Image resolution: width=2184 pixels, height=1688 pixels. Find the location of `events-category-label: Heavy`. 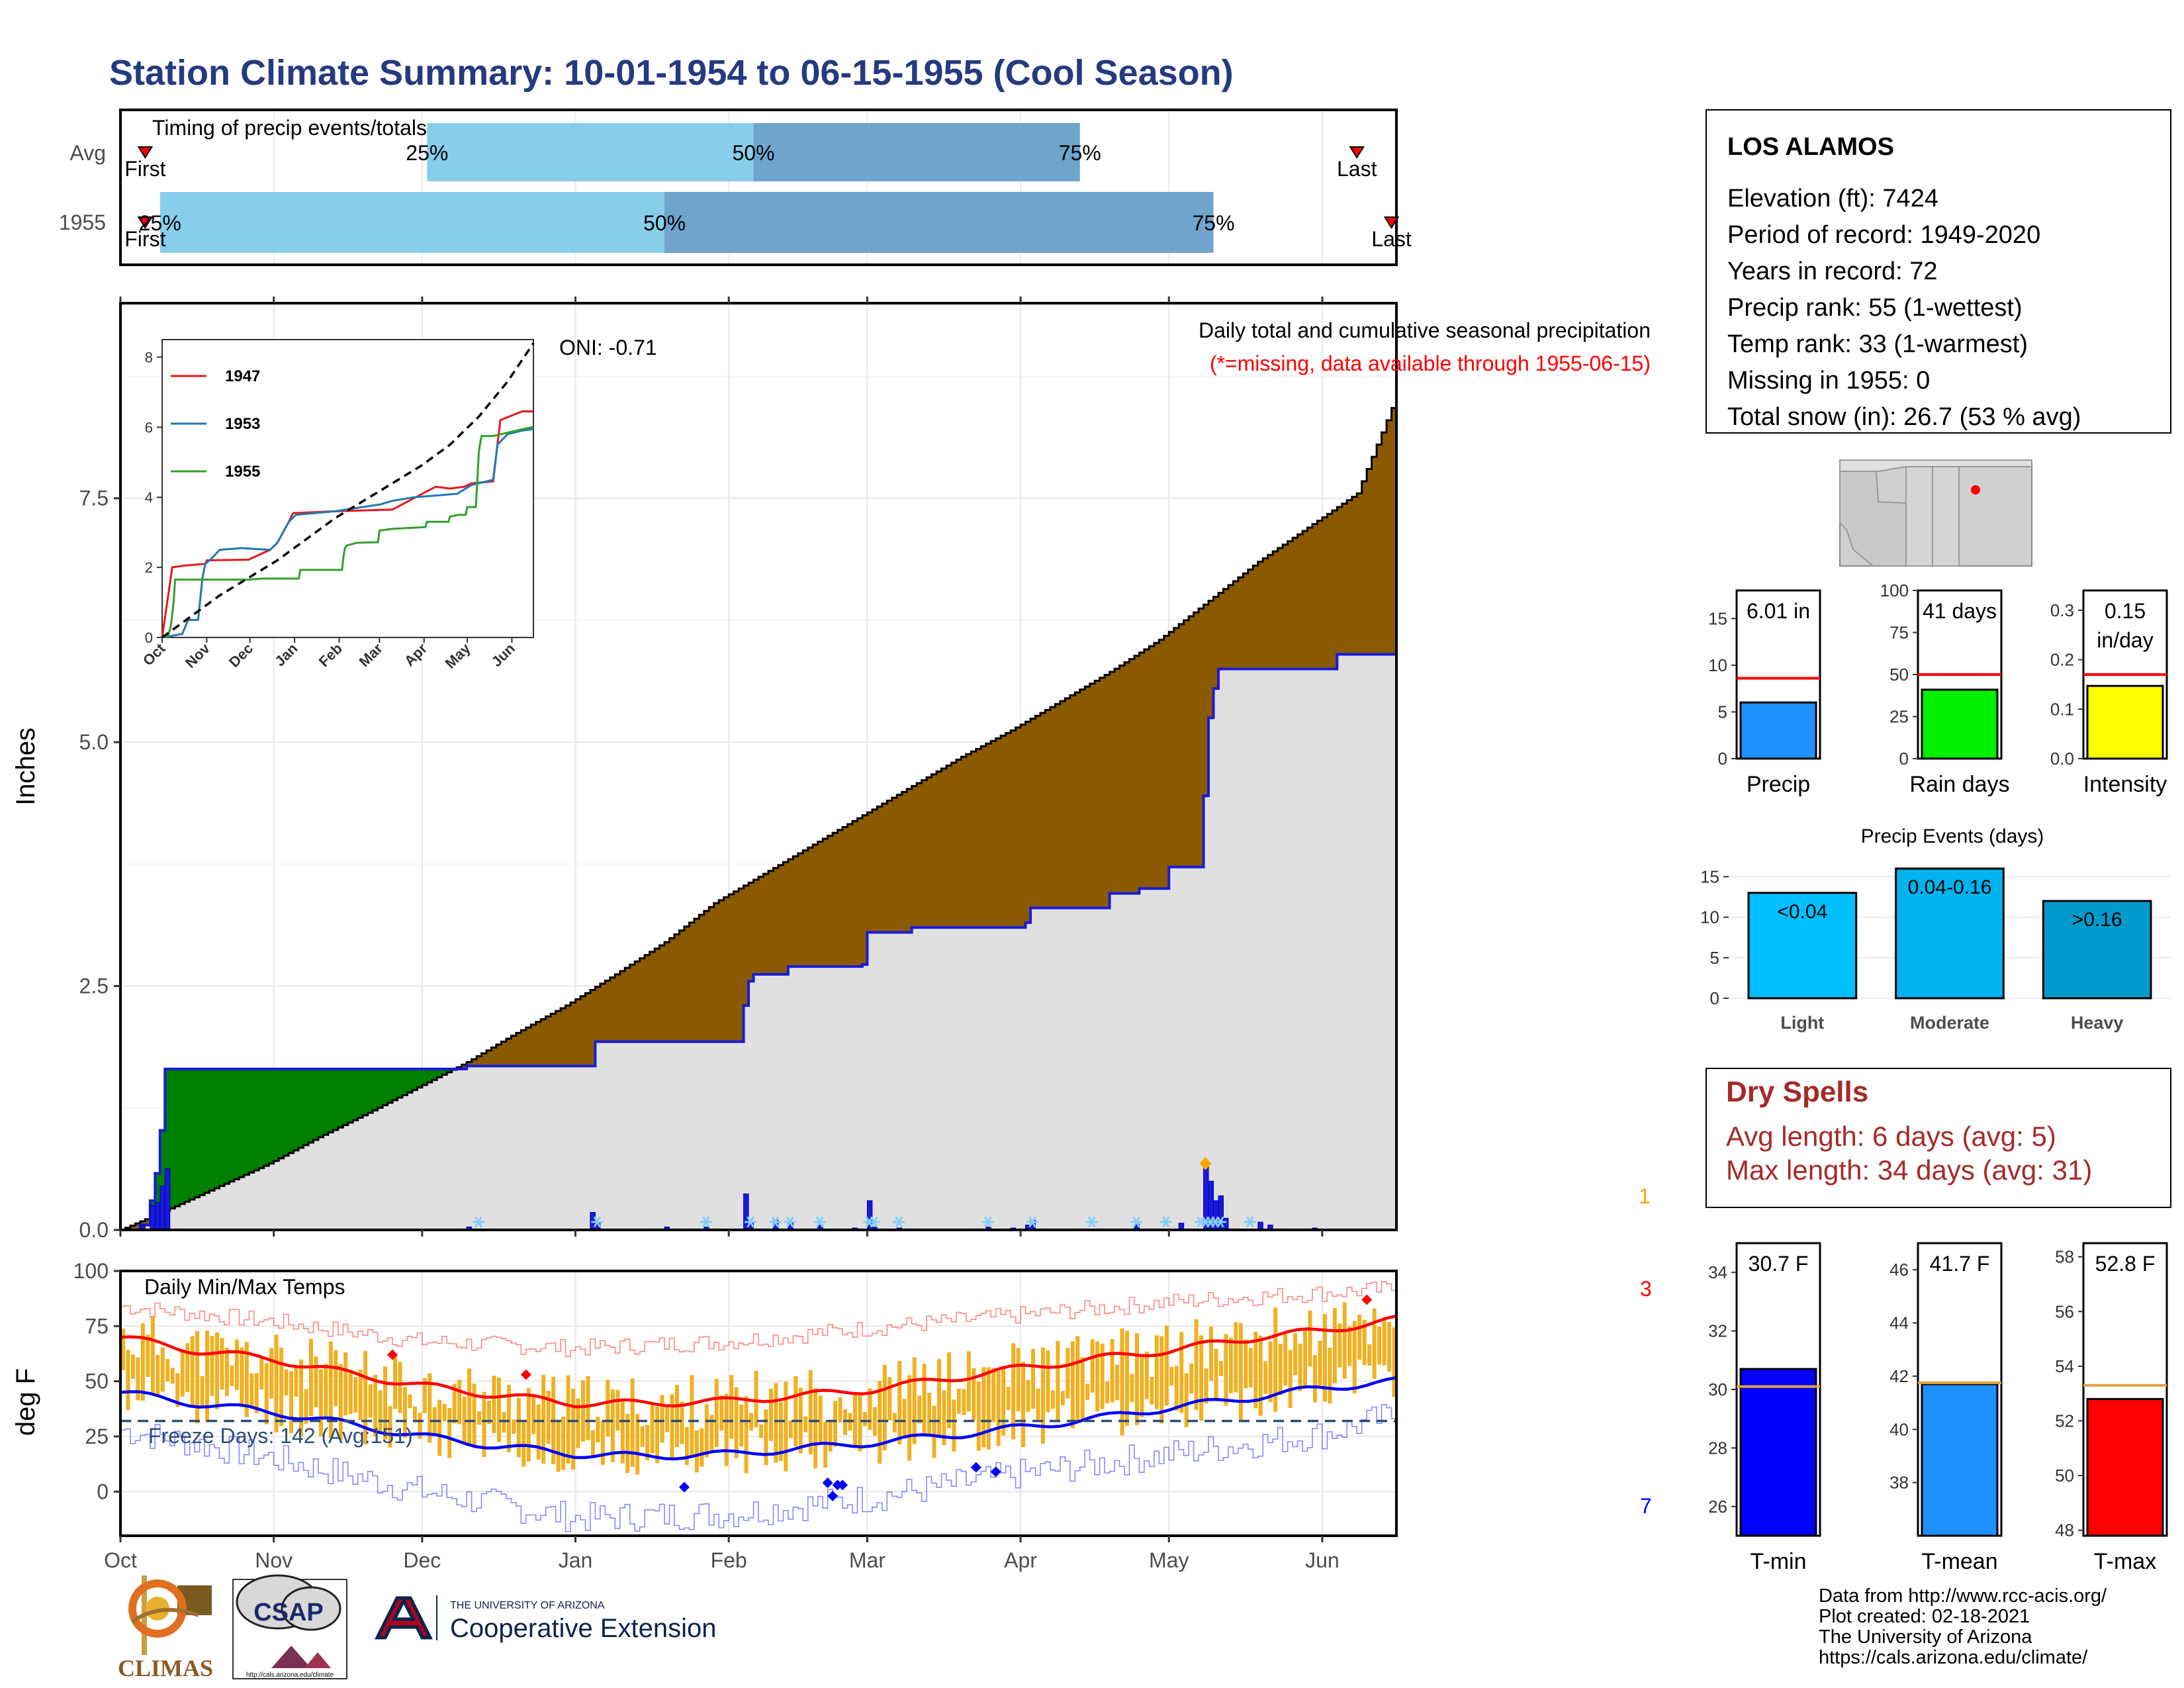

events-category-label: Heavy is located at coordinates (2097, 1023).